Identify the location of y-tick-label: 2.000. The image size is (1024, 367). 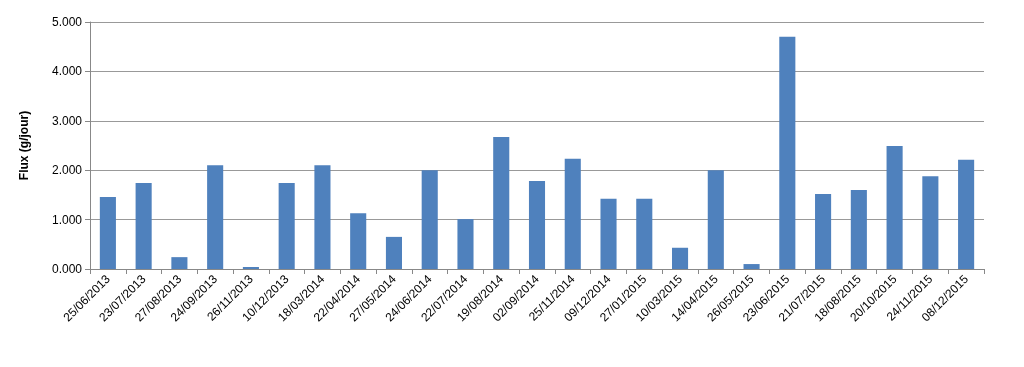
(67, 170).